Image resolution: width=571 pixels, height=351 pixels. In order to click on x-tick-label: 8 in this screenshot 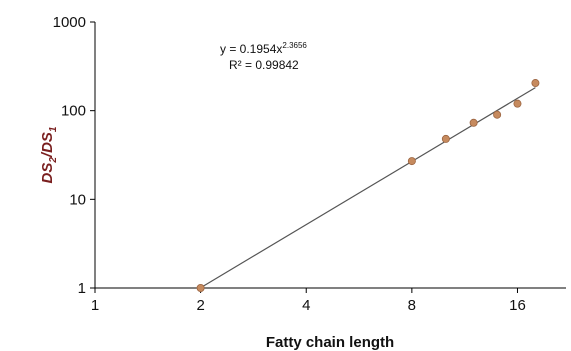, I will do `click(412, 305)`.